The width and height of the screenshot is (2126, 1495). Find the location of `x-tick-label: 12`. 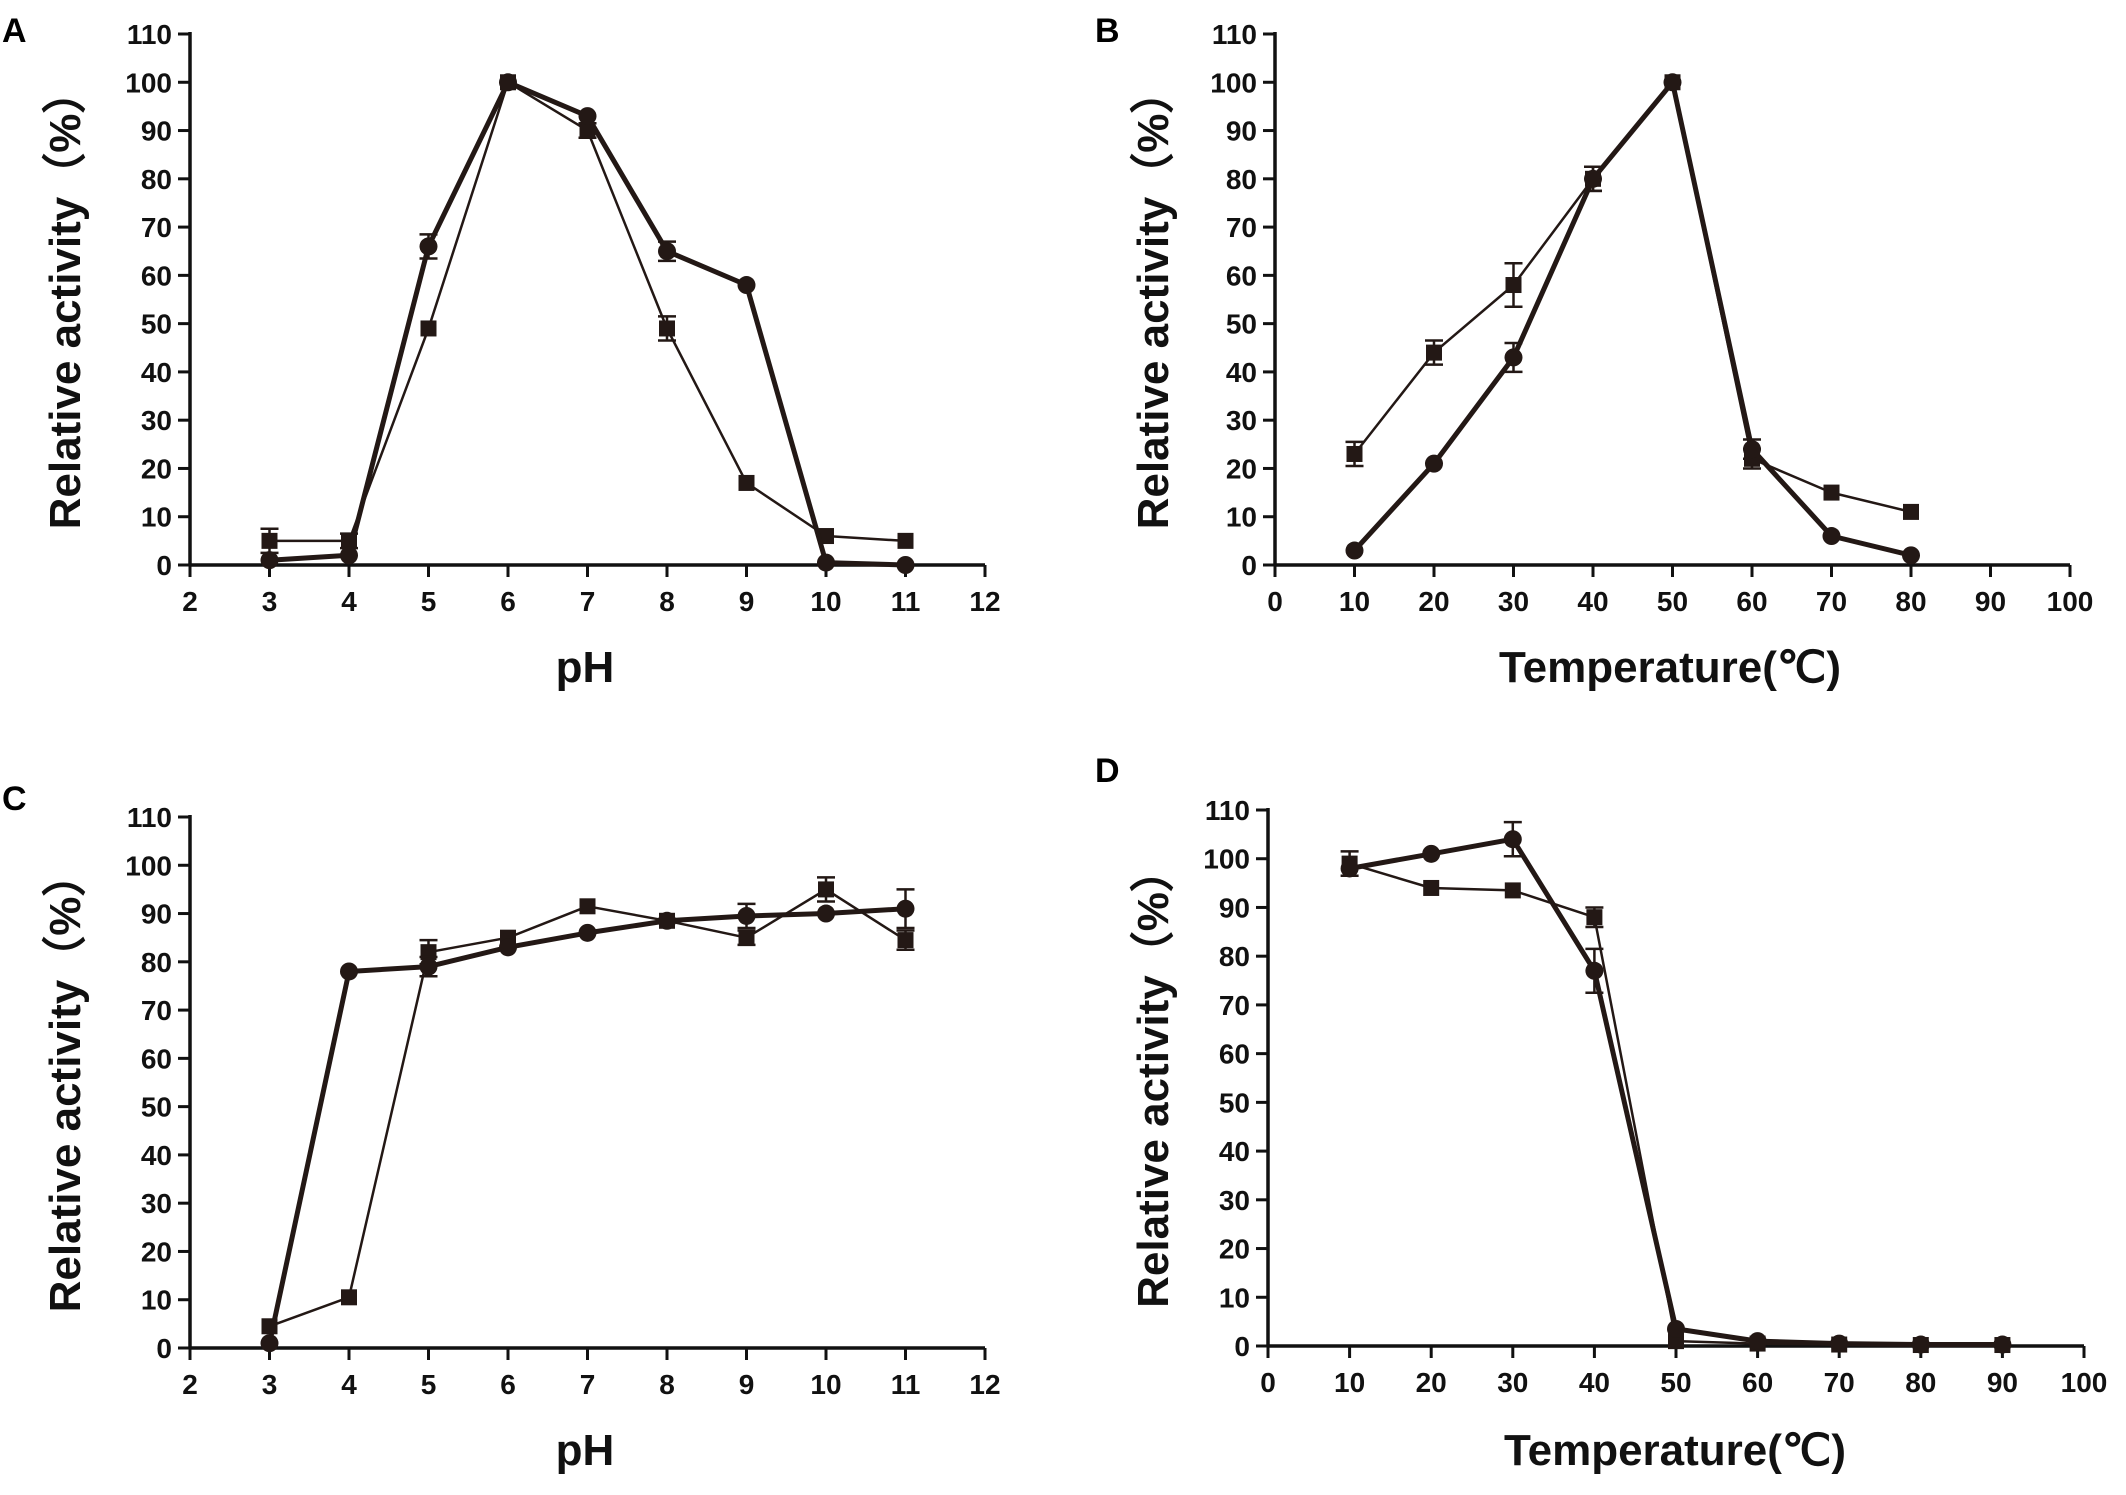

x-tick-label: 12 is located at coordinates (984, 601).